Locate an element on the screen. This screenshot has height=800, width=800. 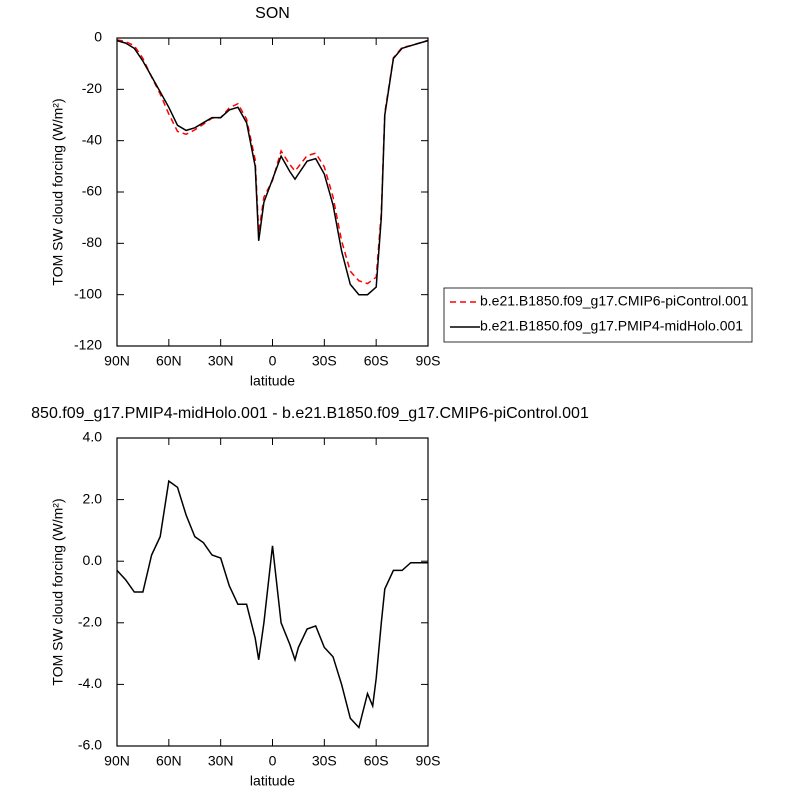
y-tick-label: -20 is located at coordinates (92, 88).